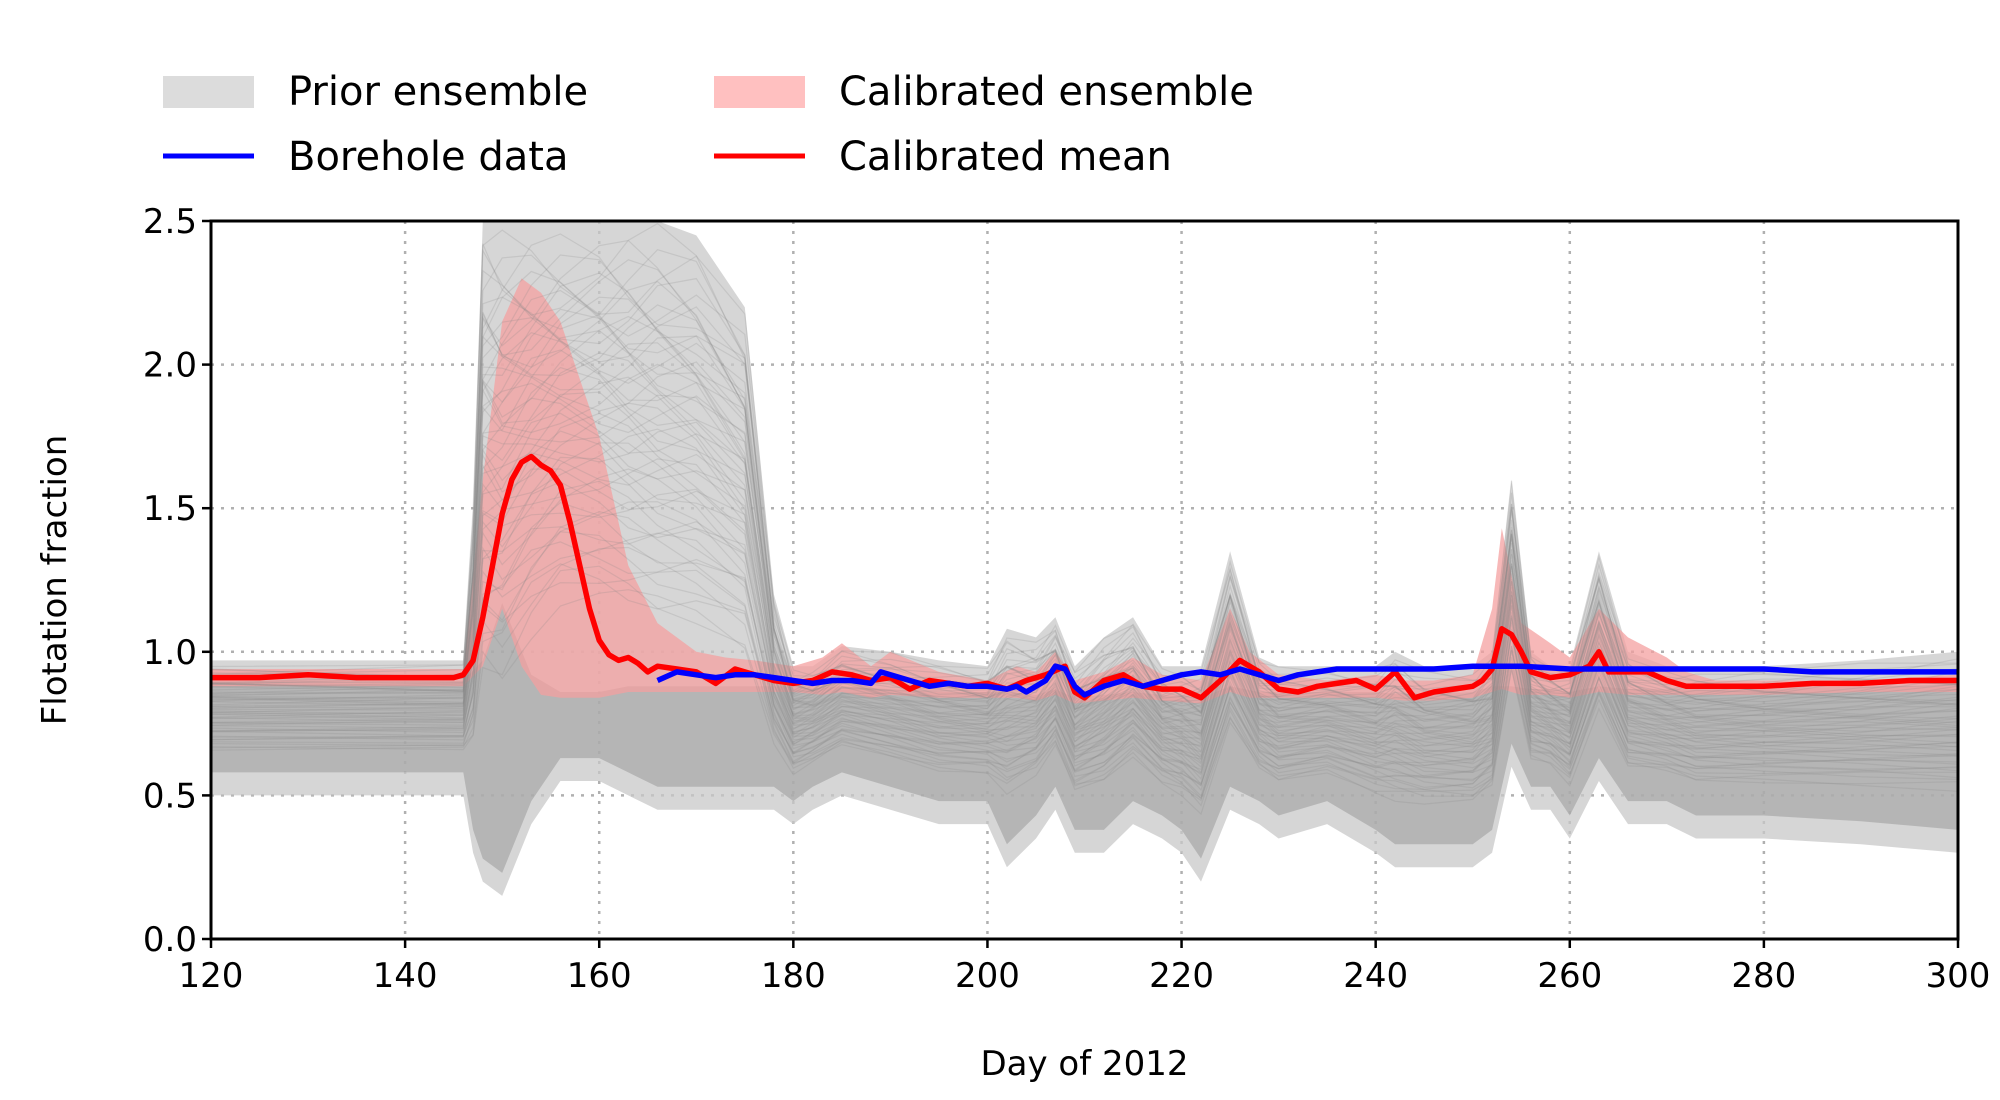 The width and height of the screenshot is (2000, 1100). Describe the element at coordinates (599, 976) in the screenshot. I see `x-tick-label: 160` at that location.